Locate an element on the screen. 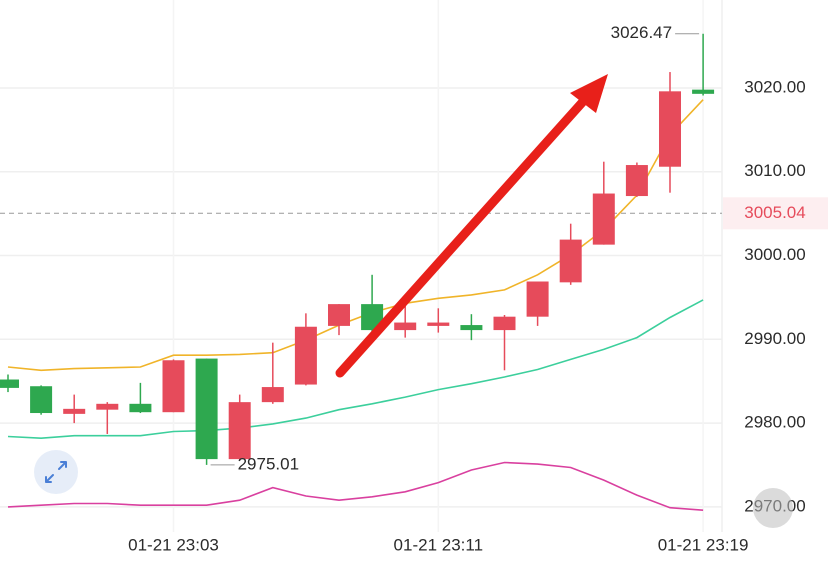 The width and height of the screenshot is (828, 569). high-label: 3026.47 is located at coordinates (641, 32).